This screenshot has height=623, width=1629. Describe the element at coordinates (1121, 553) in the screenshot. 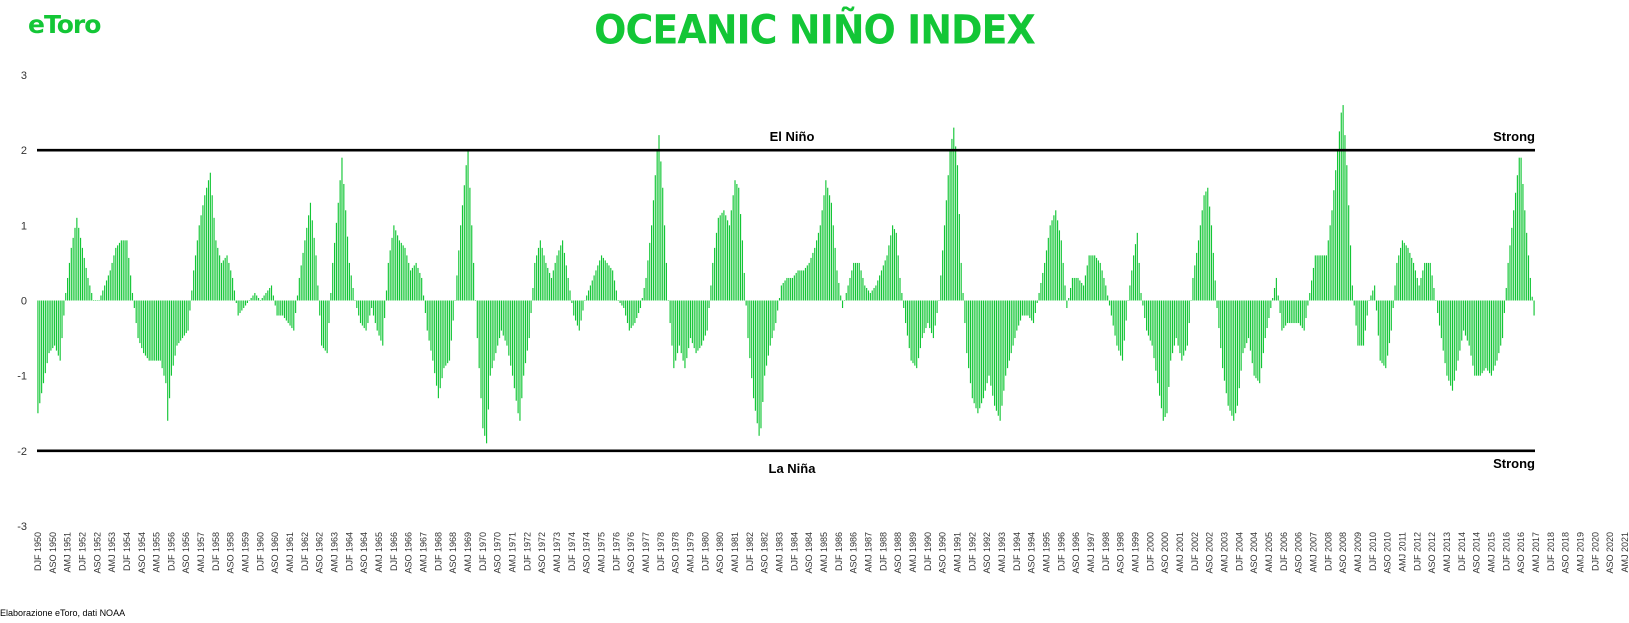

I see `x-tick-label: ASO 1998` at that location.